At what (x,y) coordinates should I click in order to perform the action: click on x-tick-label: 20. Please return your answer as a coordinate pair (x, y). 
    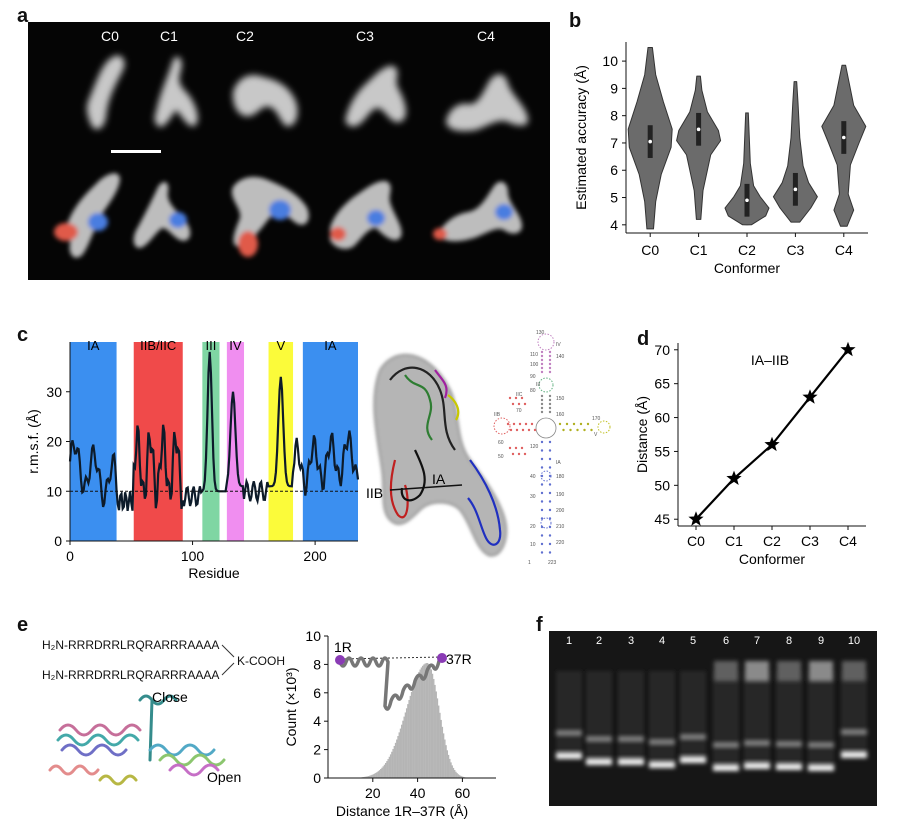
    Looking at the image, I should click on (373, 793).